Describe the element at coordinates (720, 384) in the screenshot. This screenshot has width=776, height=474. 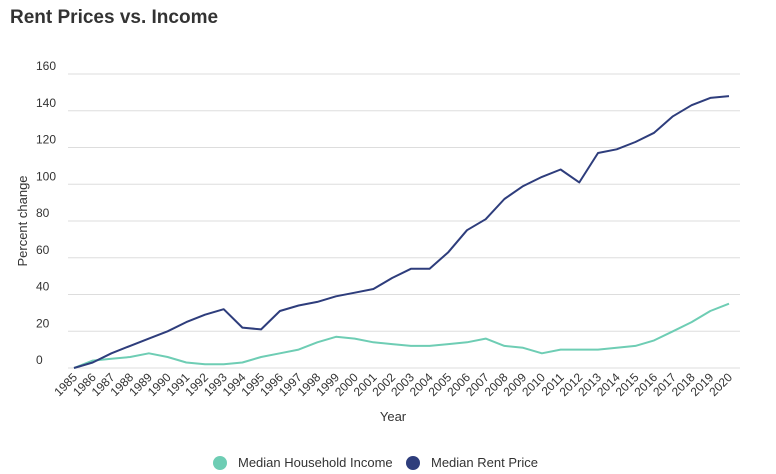
I see `x-tick-label: 2020` at that location.